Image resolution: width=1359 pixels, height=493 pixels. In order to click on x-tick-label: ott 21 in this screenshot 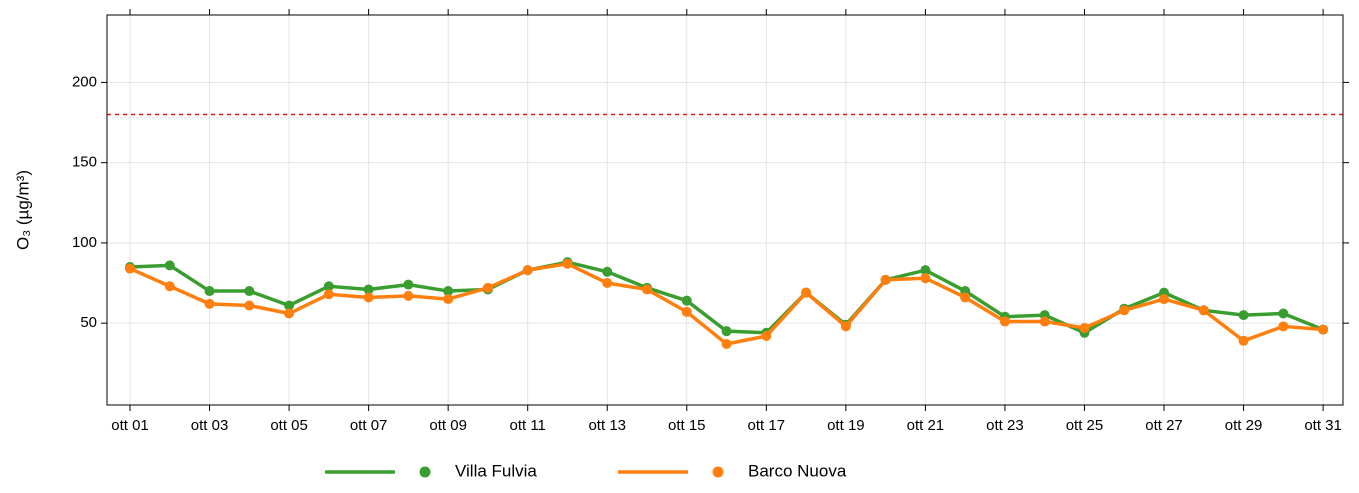, I will do `click(926, 425)`.